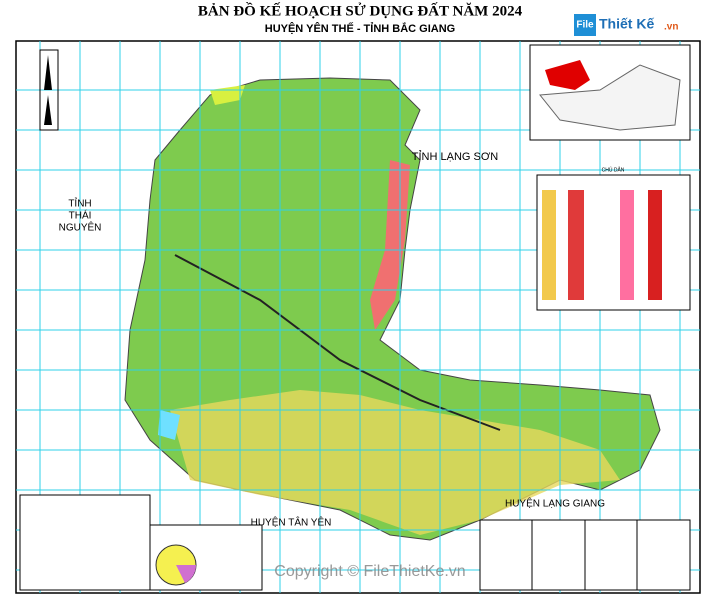  Describe the element at coordinates (85, 542) in the screenshot. I see `legend-lines-box` at that location.